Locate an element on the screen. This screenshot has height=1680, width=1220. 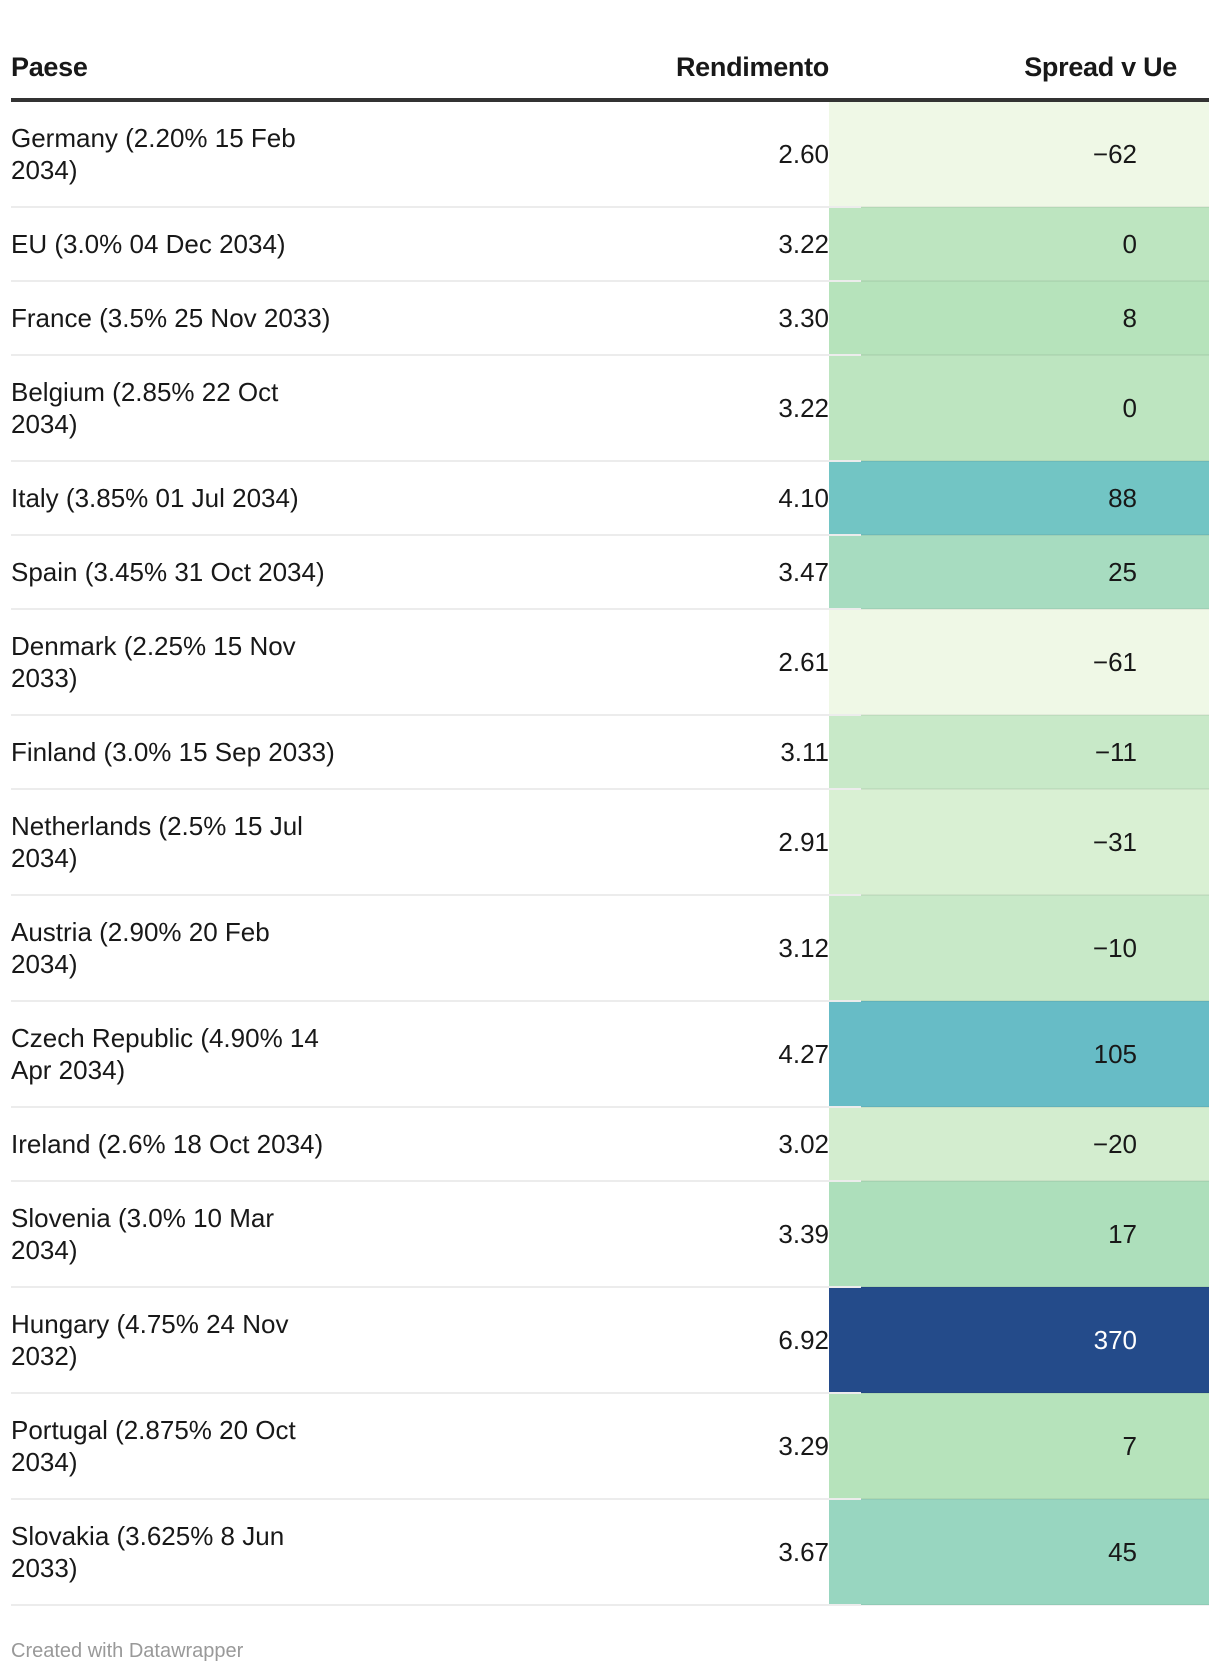
table-row: Italy (3.85% 01 Jul 2034) 4.10 88 is located at coordinates (610, 498).